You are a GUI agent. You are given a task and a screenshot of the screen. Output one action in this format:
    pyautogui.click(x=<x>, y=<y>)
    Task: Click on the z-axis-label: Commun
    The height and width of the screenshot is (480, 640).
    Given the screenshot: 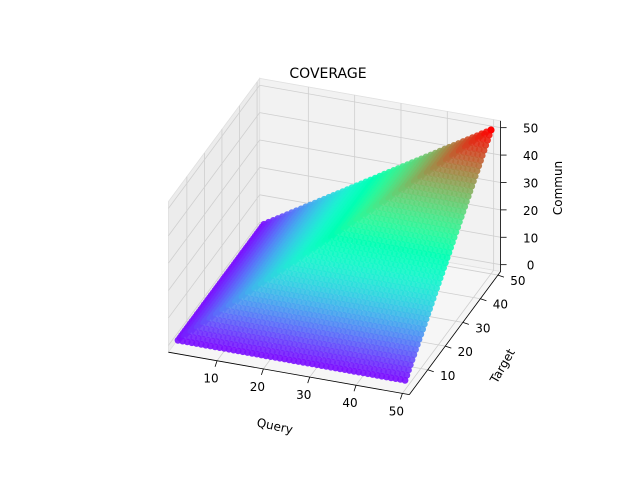 What is the action you would take?
    pyautogui.click(x=558, y=188)
    